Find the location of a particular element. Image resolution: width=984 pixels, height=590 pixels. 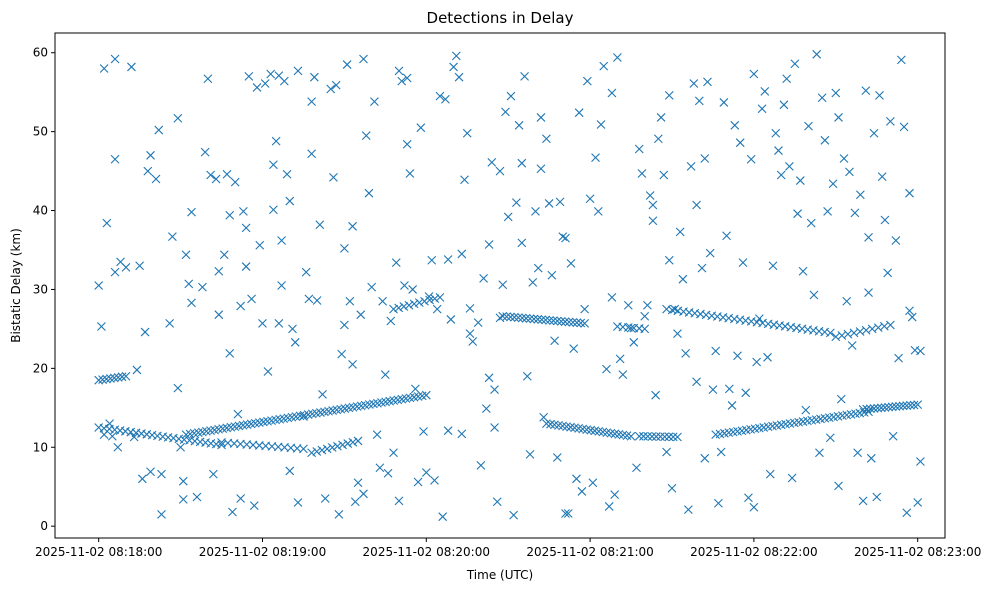

y-tick-label: 60 is located at coordinates (40, 53).